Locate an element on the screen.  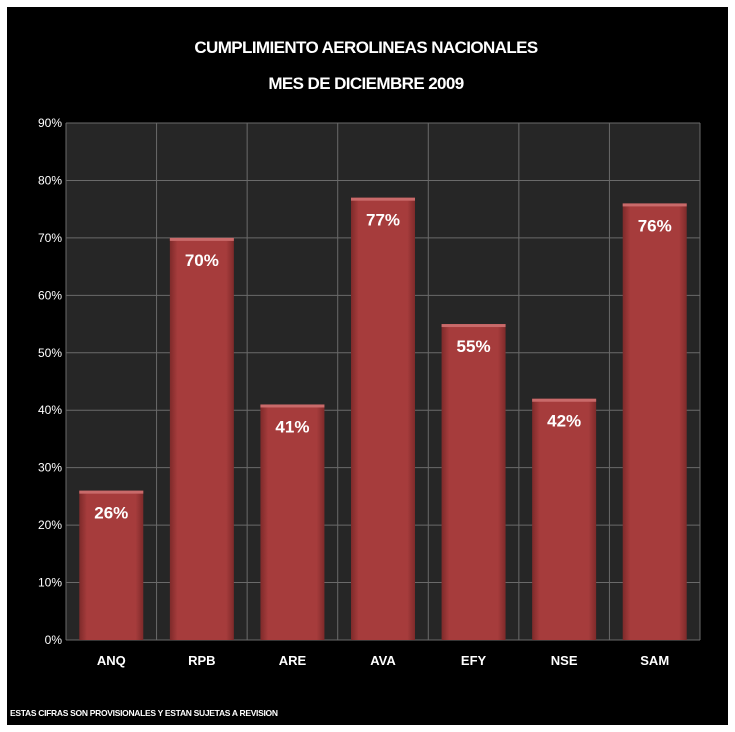
chart-subtitle: MES DE DICIEMBRE 2009 is located at coordinates (365, 83).